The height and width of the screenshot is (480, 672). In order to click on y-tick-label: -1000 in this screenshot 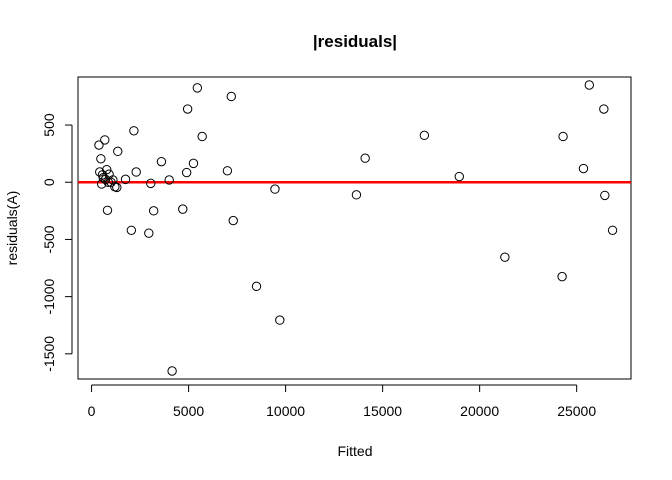, I will do `click(49, 297)`.